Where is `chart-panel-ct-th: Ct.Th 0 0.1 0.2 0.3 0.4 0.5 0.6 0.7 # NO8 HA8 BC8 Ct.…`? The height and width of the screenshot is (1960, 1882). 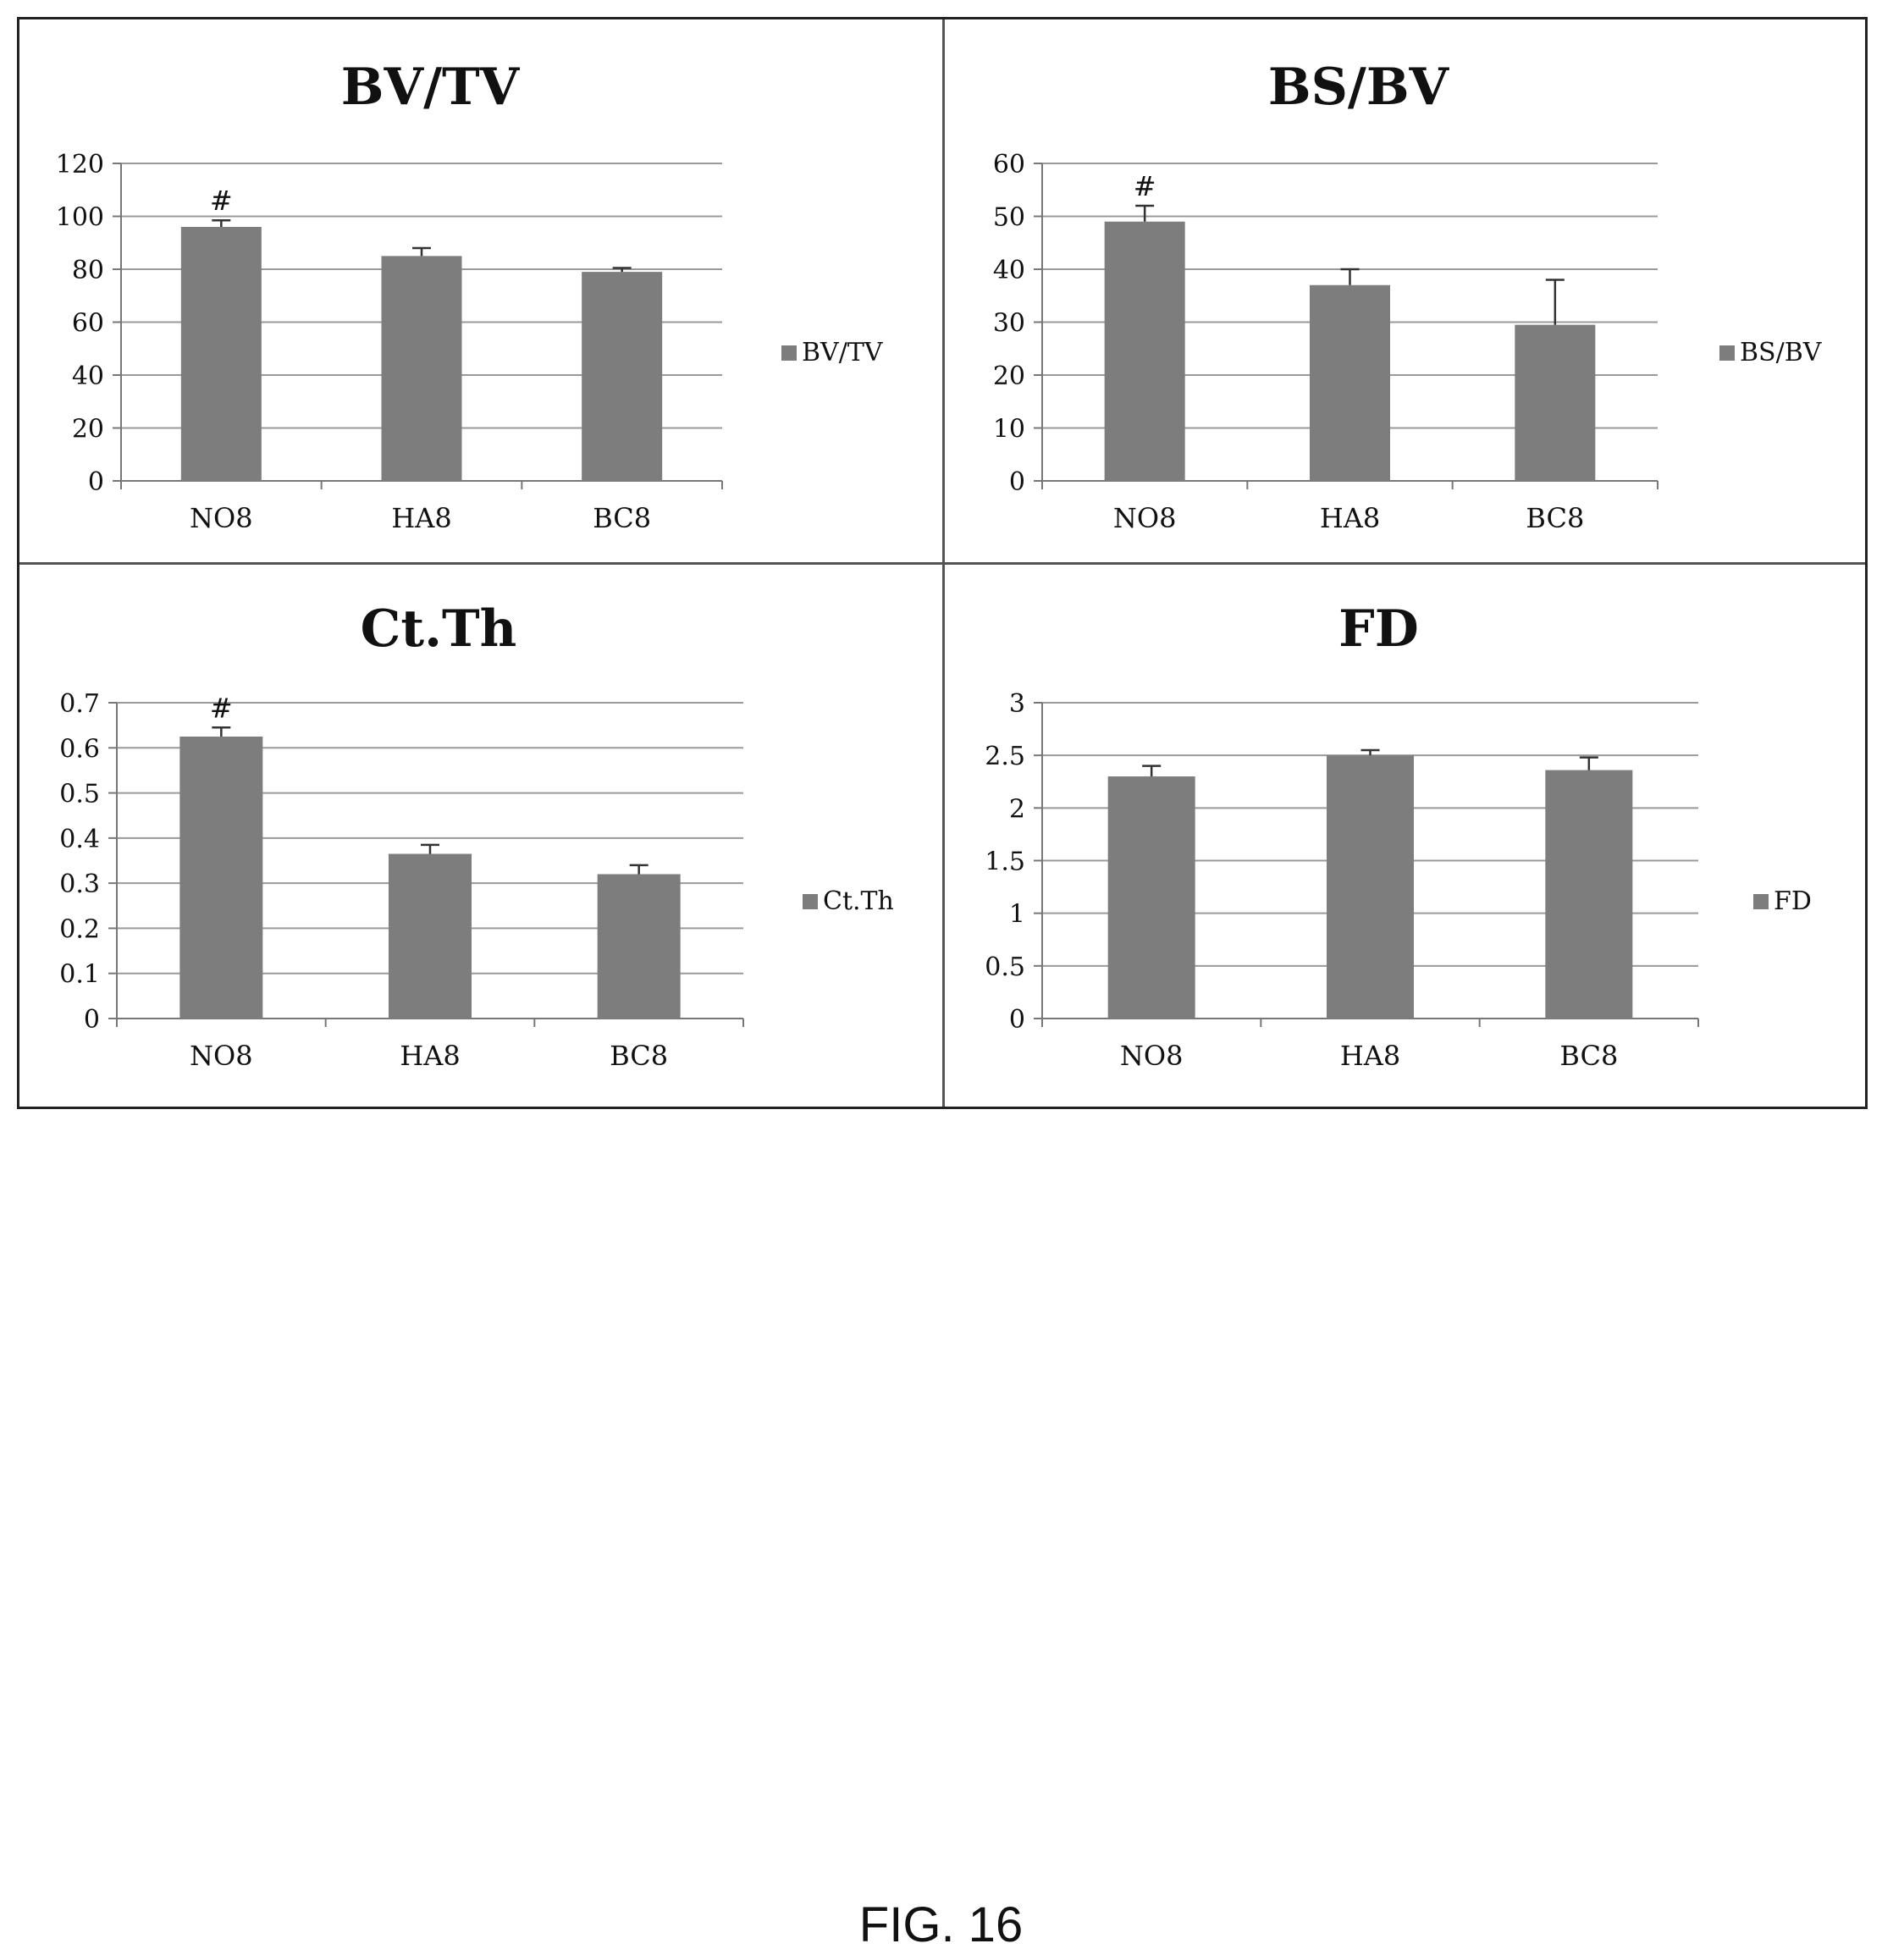
chart-panel-ct-th: Ct.Th 0 0.1 0.2 0.3 0.4 0.5 0.6 0.7 # NO8 HA8 BC8 Ct.… is located at coordinates (482, 839).